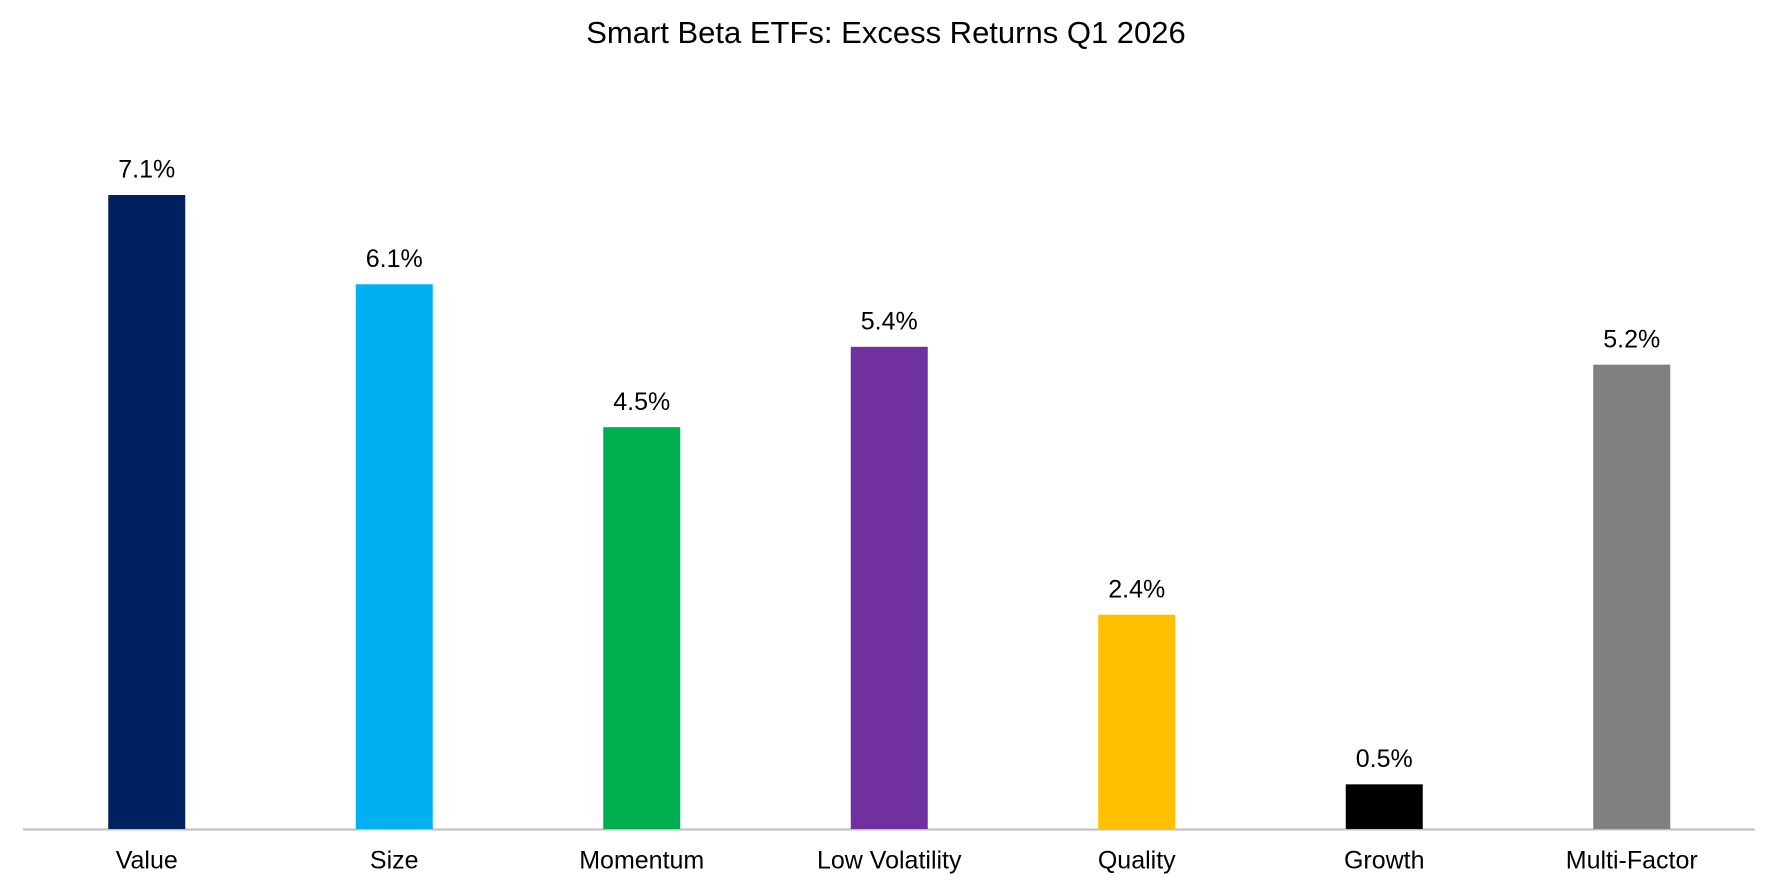  I want to click on x-tick-label: Value, so click(147, 861).